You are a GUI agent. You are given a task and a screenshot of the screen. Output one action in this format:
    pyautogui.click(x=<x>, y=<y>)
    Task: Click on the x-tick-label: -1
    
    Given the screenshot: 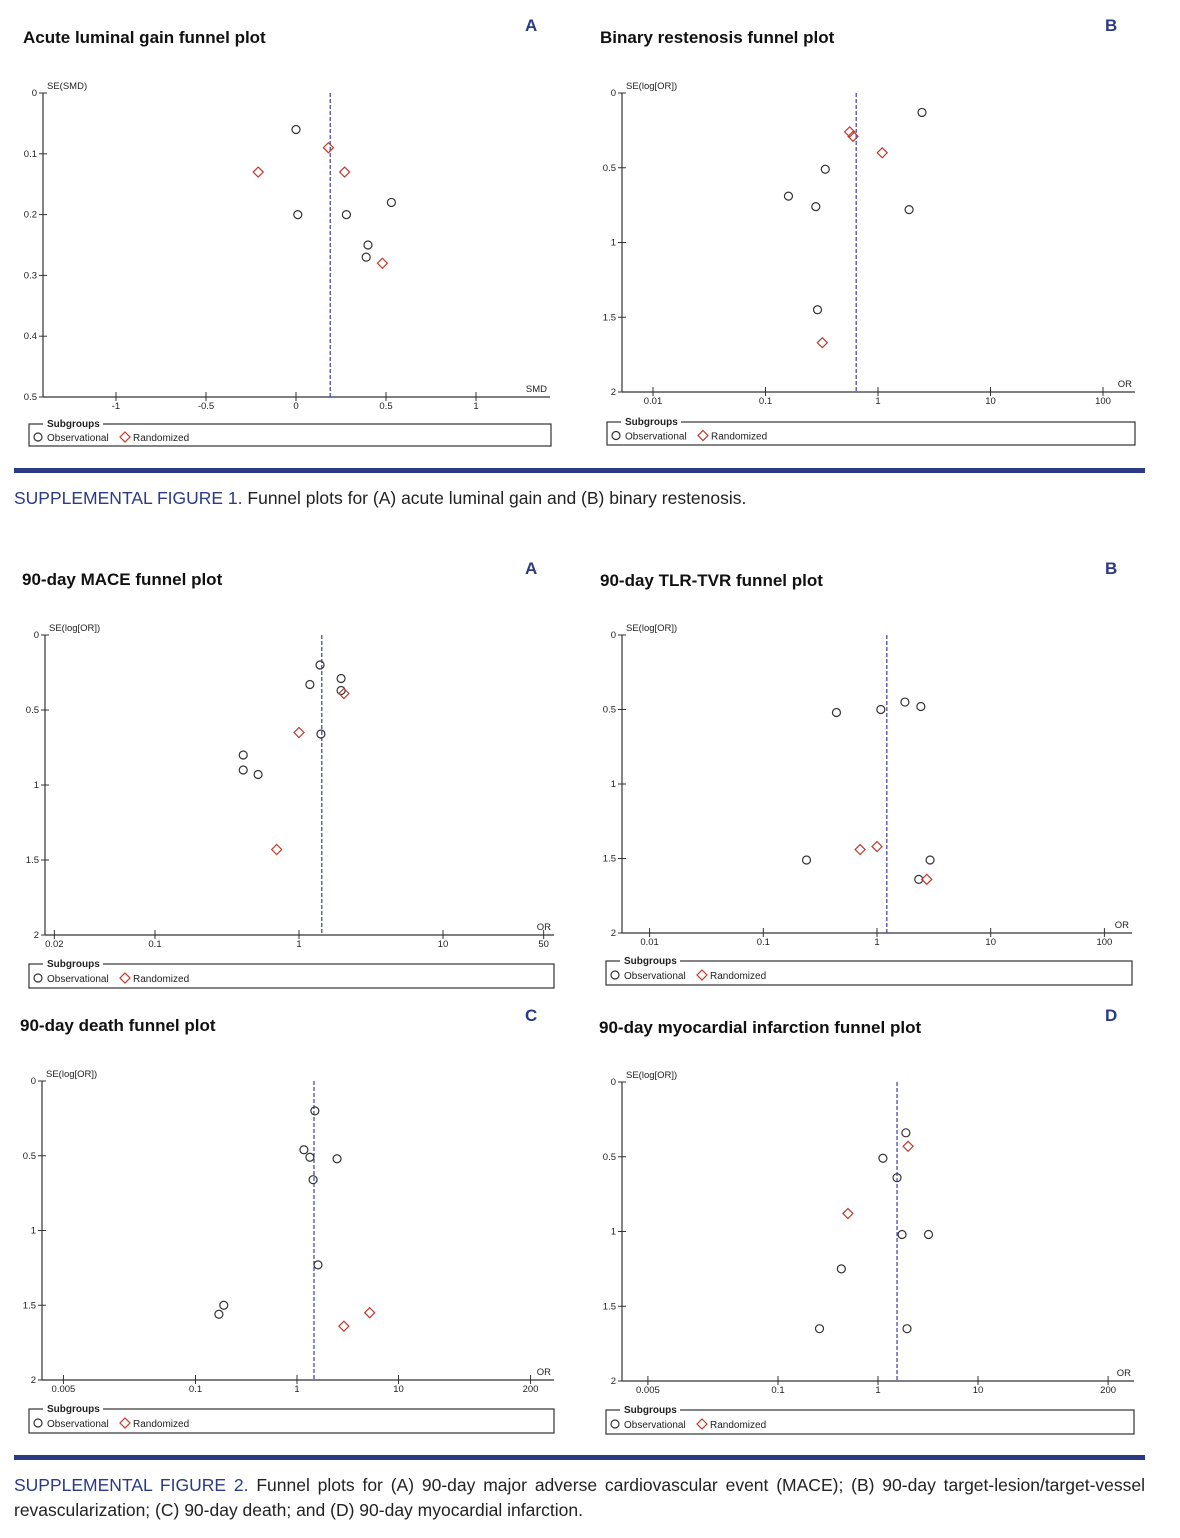 What is the action you would take?
    pyautogui.click(x=116, y=406)
    